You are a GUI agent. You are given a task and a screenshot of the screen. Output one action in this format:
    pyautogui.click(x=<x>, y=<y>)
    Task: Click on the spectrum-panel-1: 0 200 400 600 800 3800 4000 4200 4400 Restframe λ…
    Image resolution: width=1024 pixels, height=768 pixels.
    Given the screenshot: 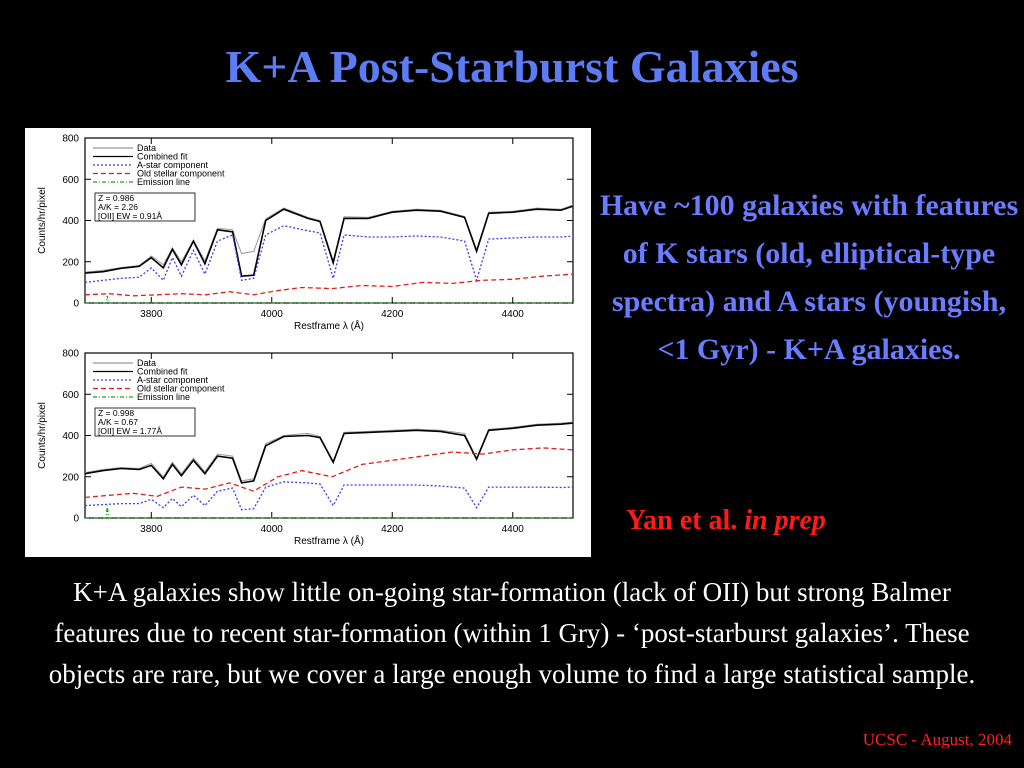 What is the action you would take?
    pyautogui.click(x=305, y=233)
    